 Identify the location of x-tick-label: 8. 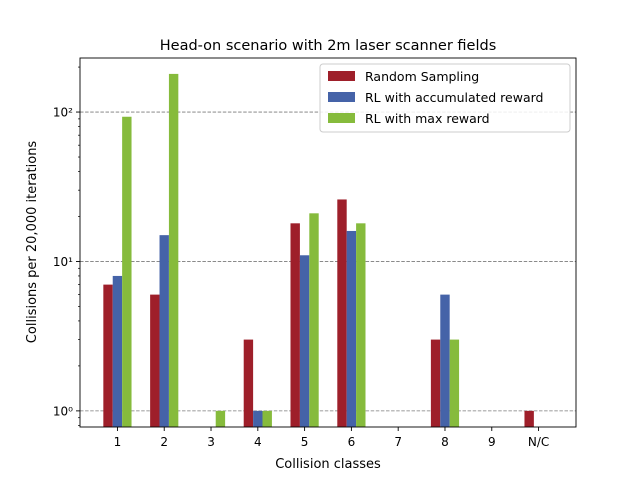
(445, 442).